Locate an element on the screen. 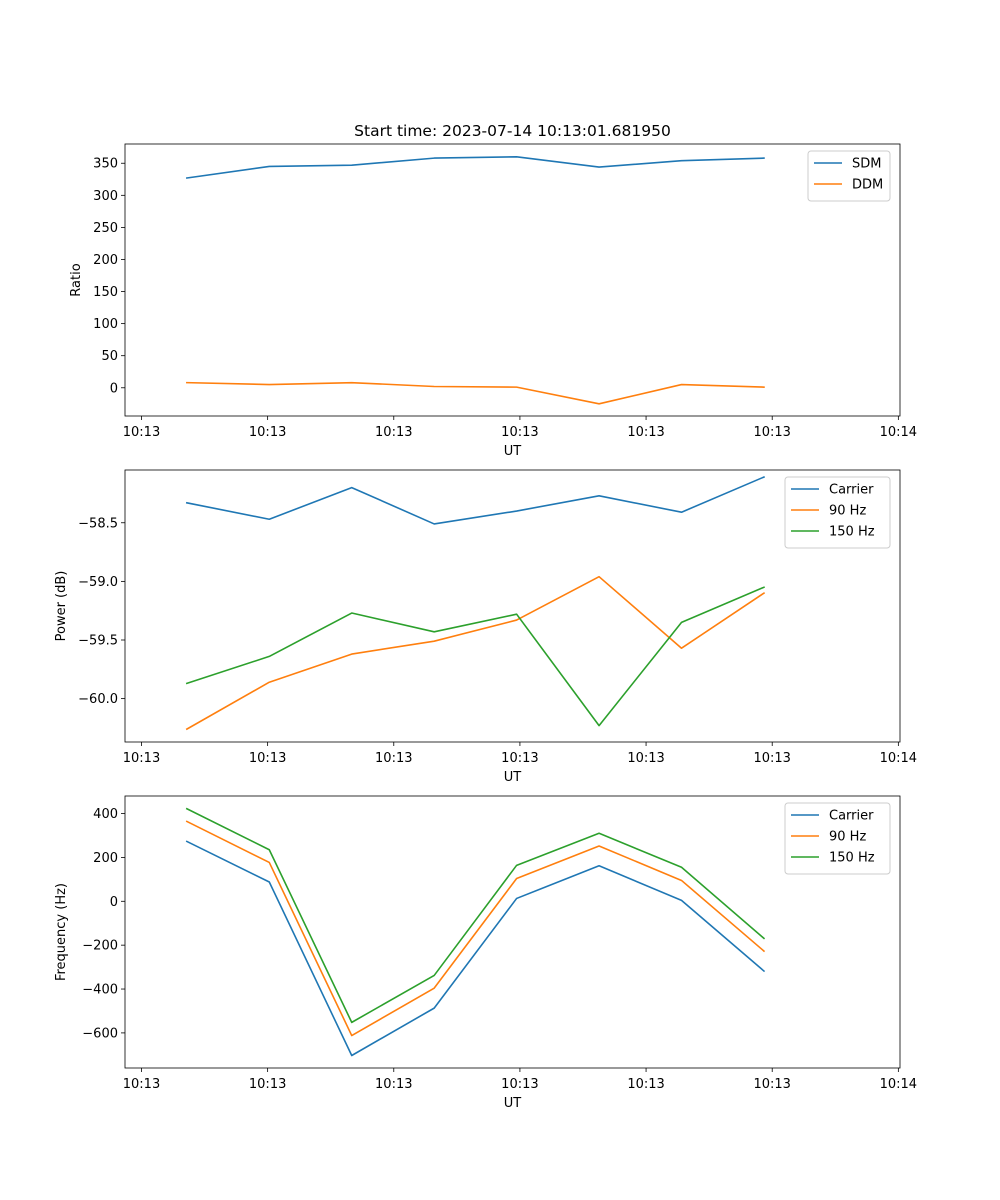  y-tick-label: −58.5 is located at coordinates (98, 523).